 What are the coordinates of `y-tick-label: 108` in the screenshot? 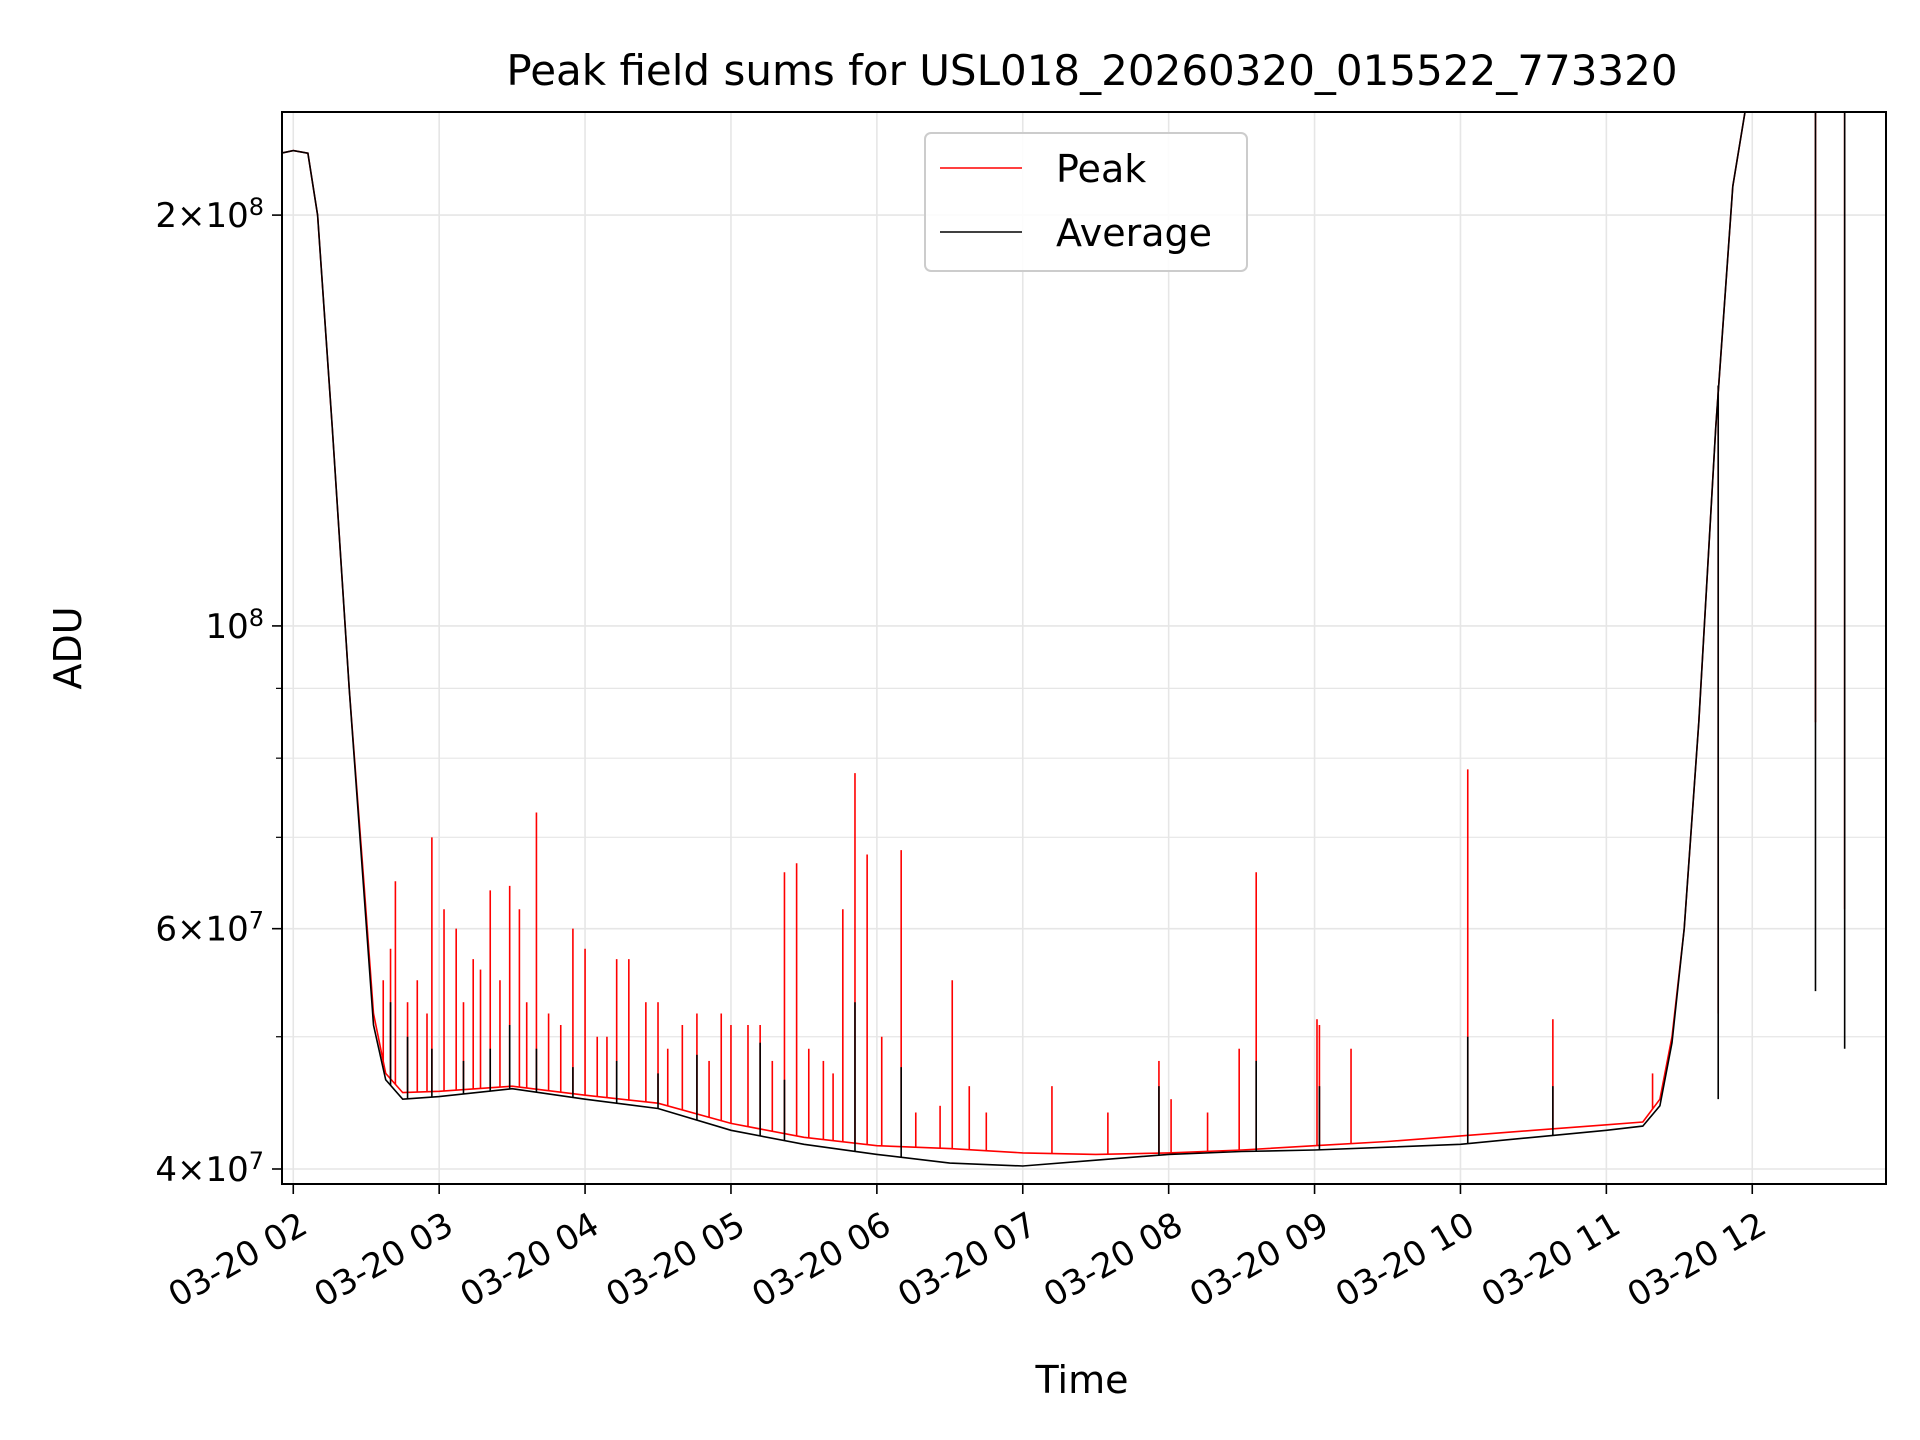 It's located at (234, 625).